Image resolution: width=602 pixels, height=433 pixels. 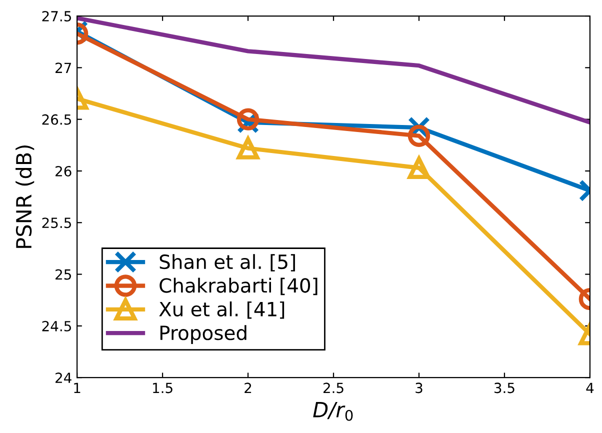 I want to click on legend-label: Proposed, so click(x=203, y=334).